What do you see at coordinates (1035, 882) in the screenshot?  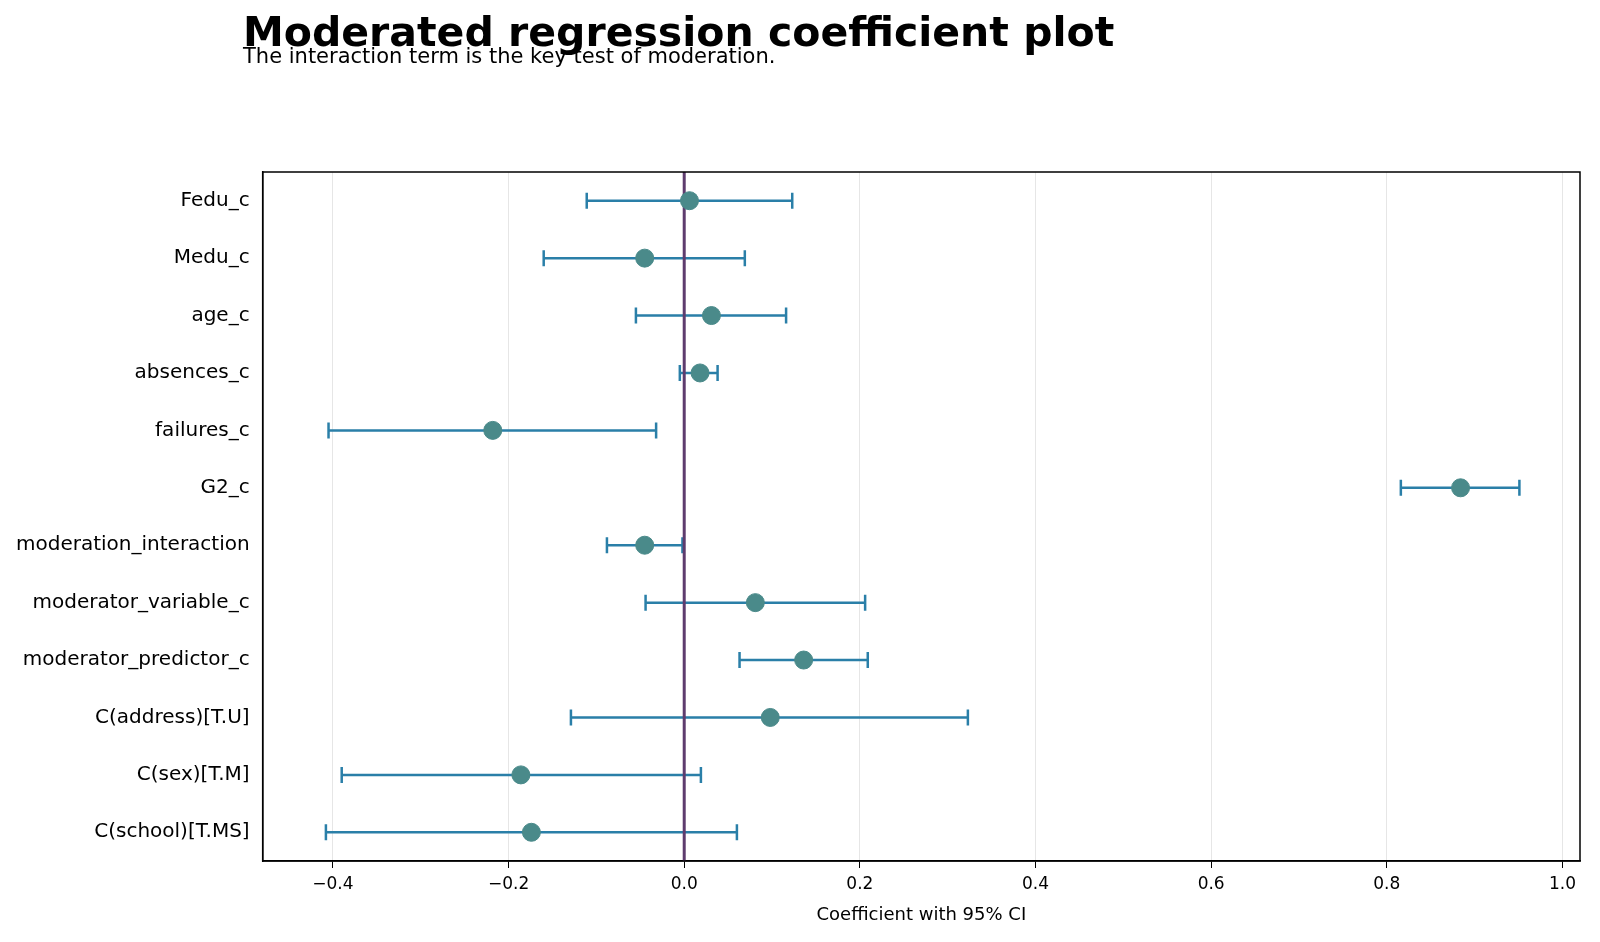 I see `x-tick-label: 0.4` at bounding box center [1035, 882].